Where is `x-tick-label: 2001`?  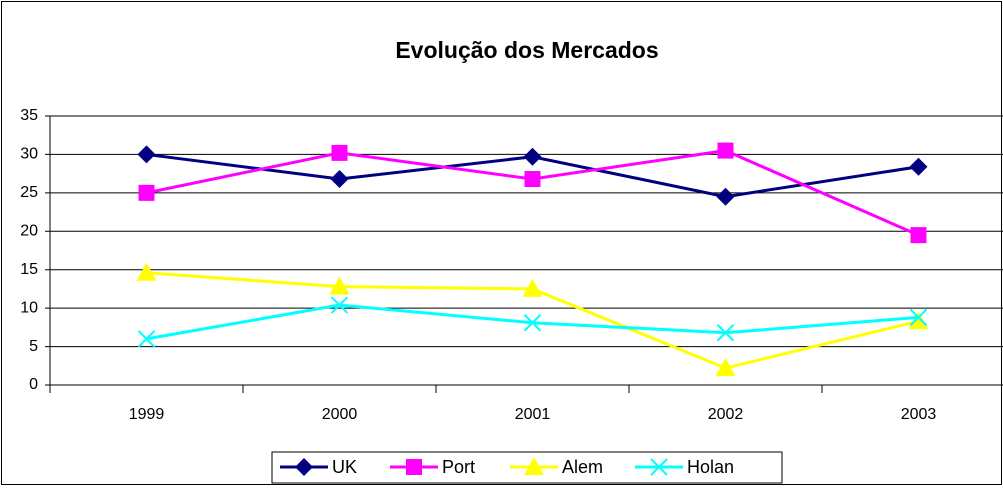 x-tick-label: 2001 is located at coordinates (533, 414).